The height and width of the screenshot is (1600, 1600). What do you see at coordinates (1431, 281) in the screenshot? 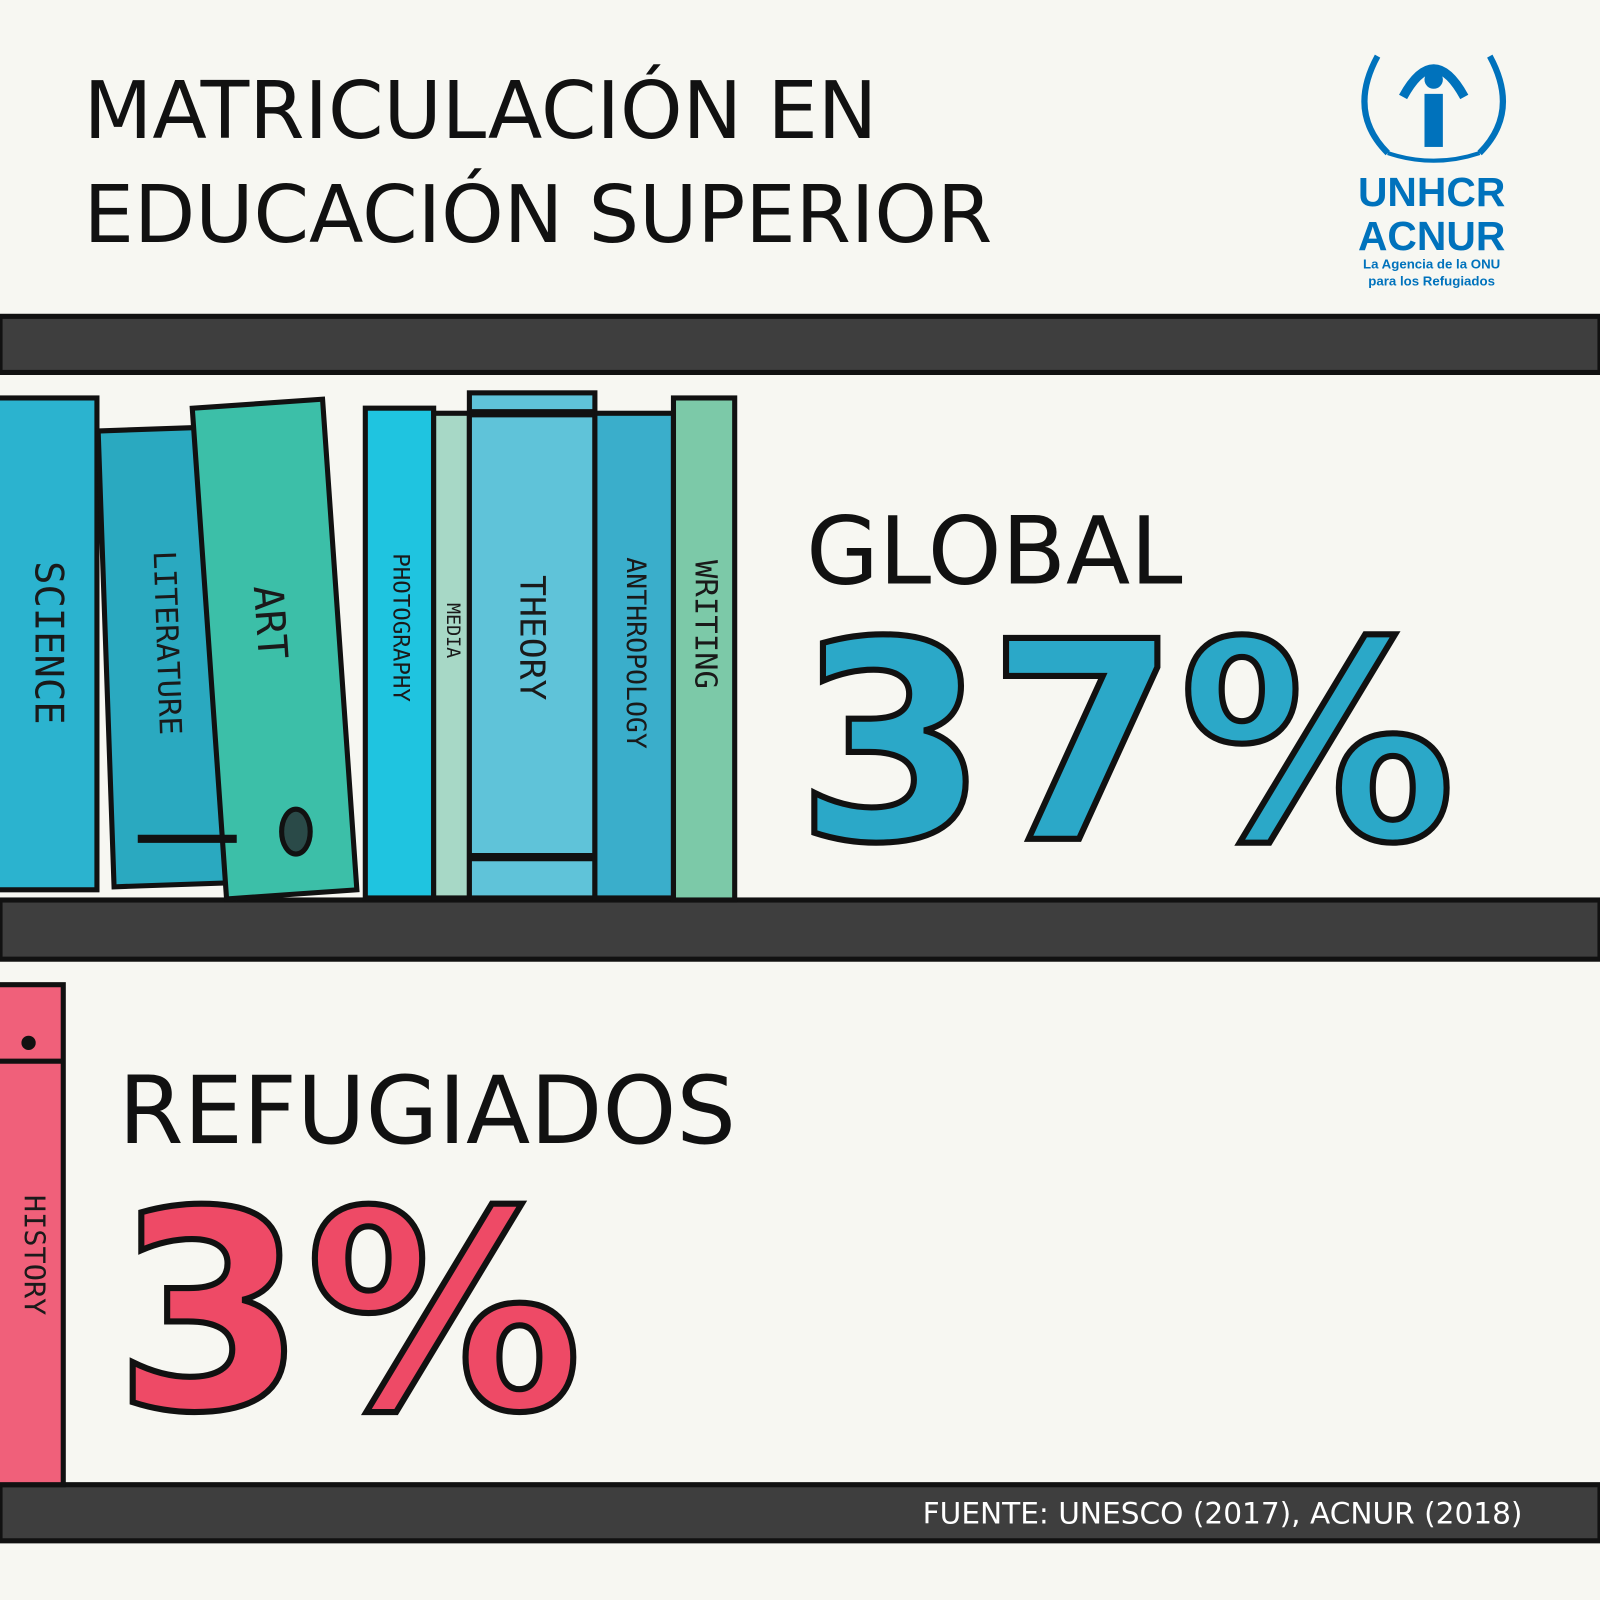
I see `logo-tagline: para los Refugiados` at bounding box center [1431, 281].